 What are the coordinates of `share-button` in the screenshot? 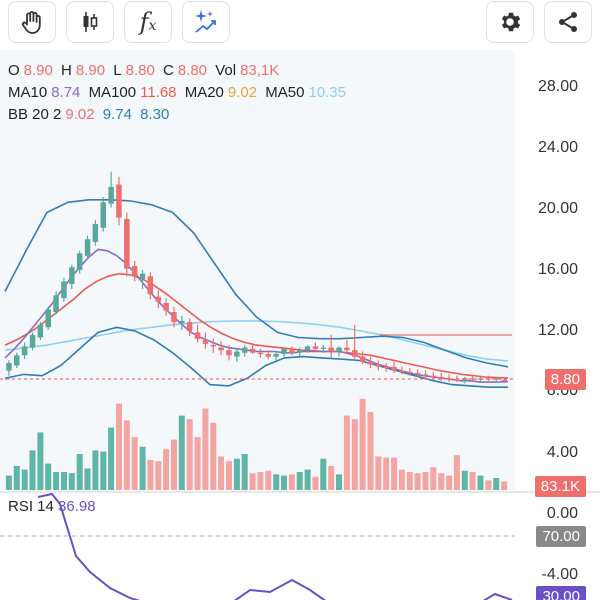 It's located at (568, 22).